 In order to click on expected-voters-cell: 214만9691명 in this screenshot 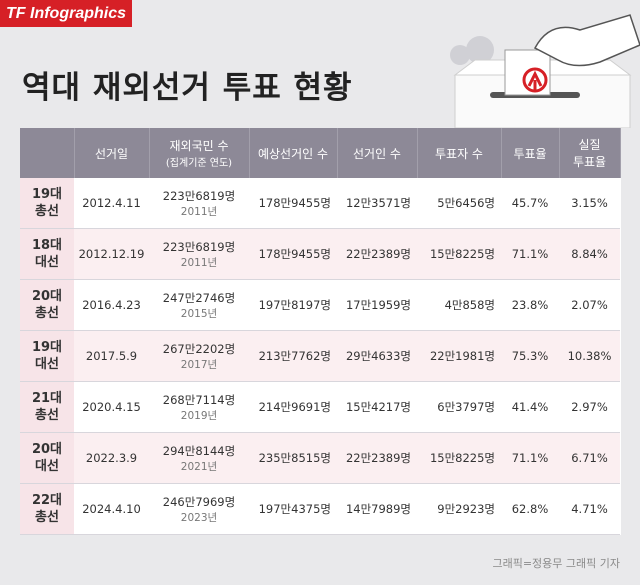, I will do `click(293, 407)`.